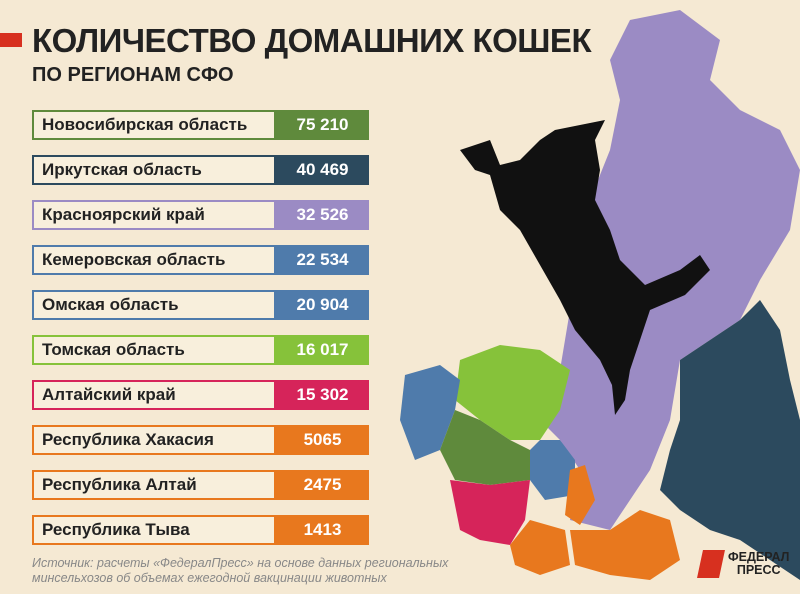 This screenshot has width=800, height=594. Describe the element at coordinates (154, 440) in the screenshot. I see `region-label: Республика Хакасия` at that location.